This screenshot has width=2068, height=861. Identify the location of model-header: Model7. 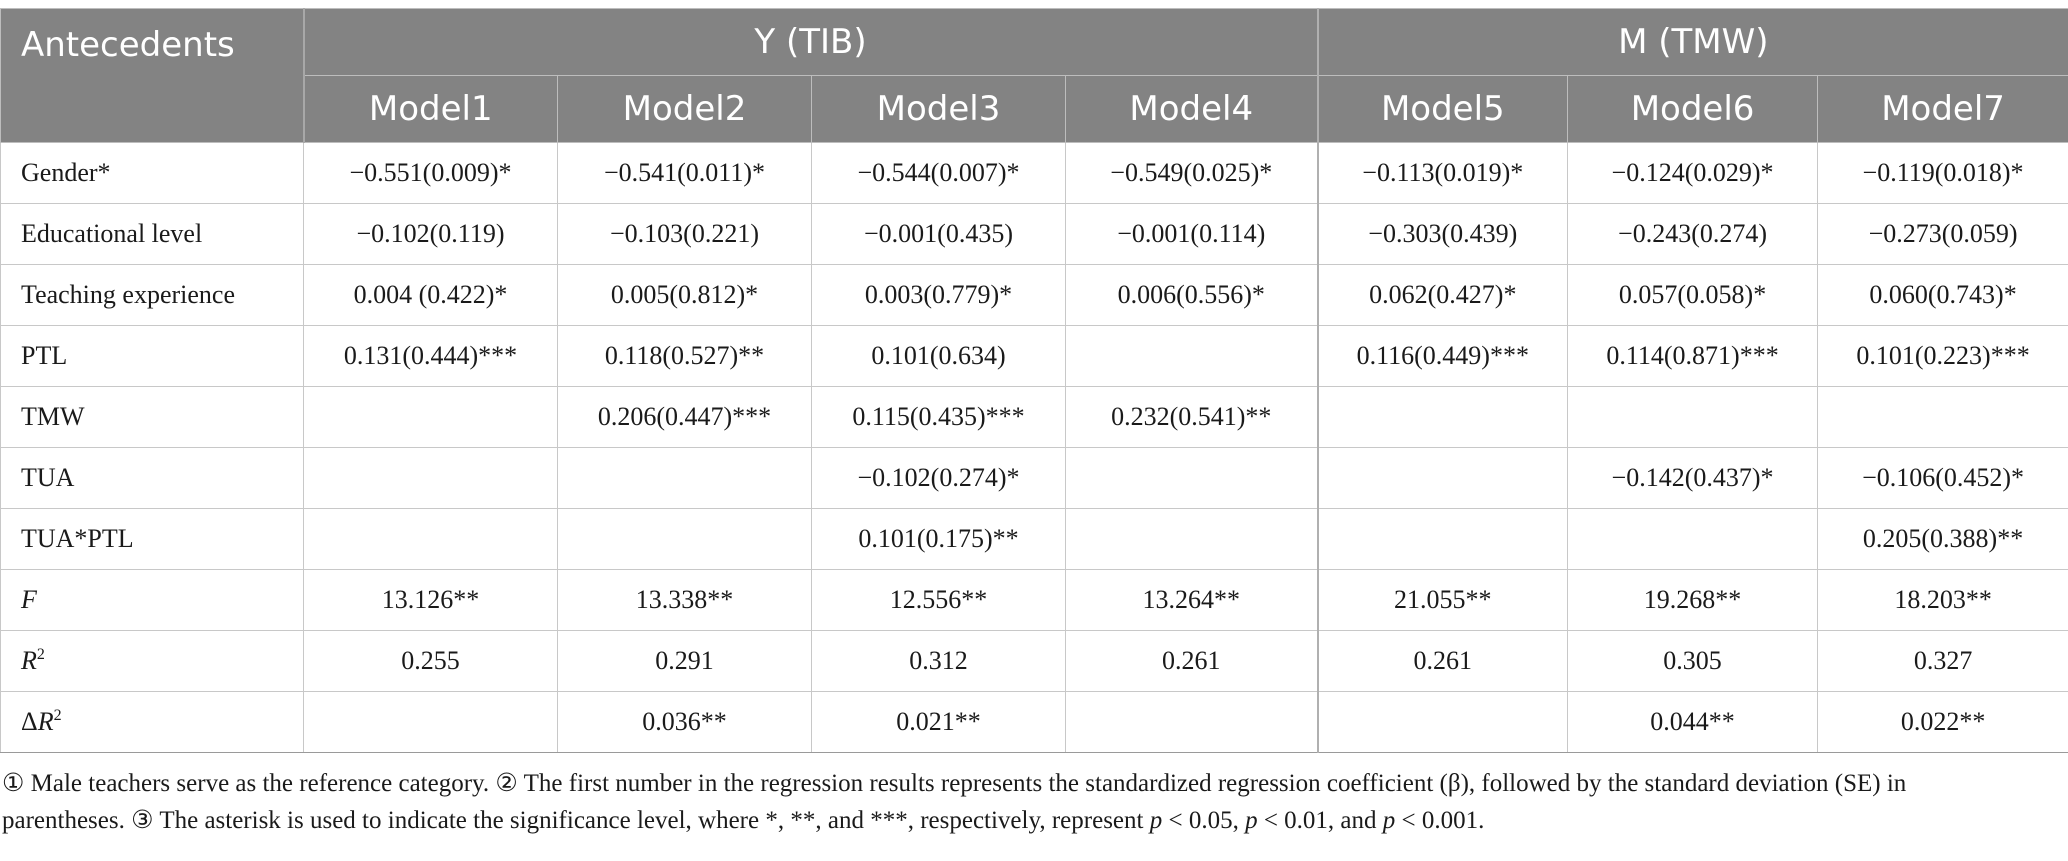
(1942, 109).